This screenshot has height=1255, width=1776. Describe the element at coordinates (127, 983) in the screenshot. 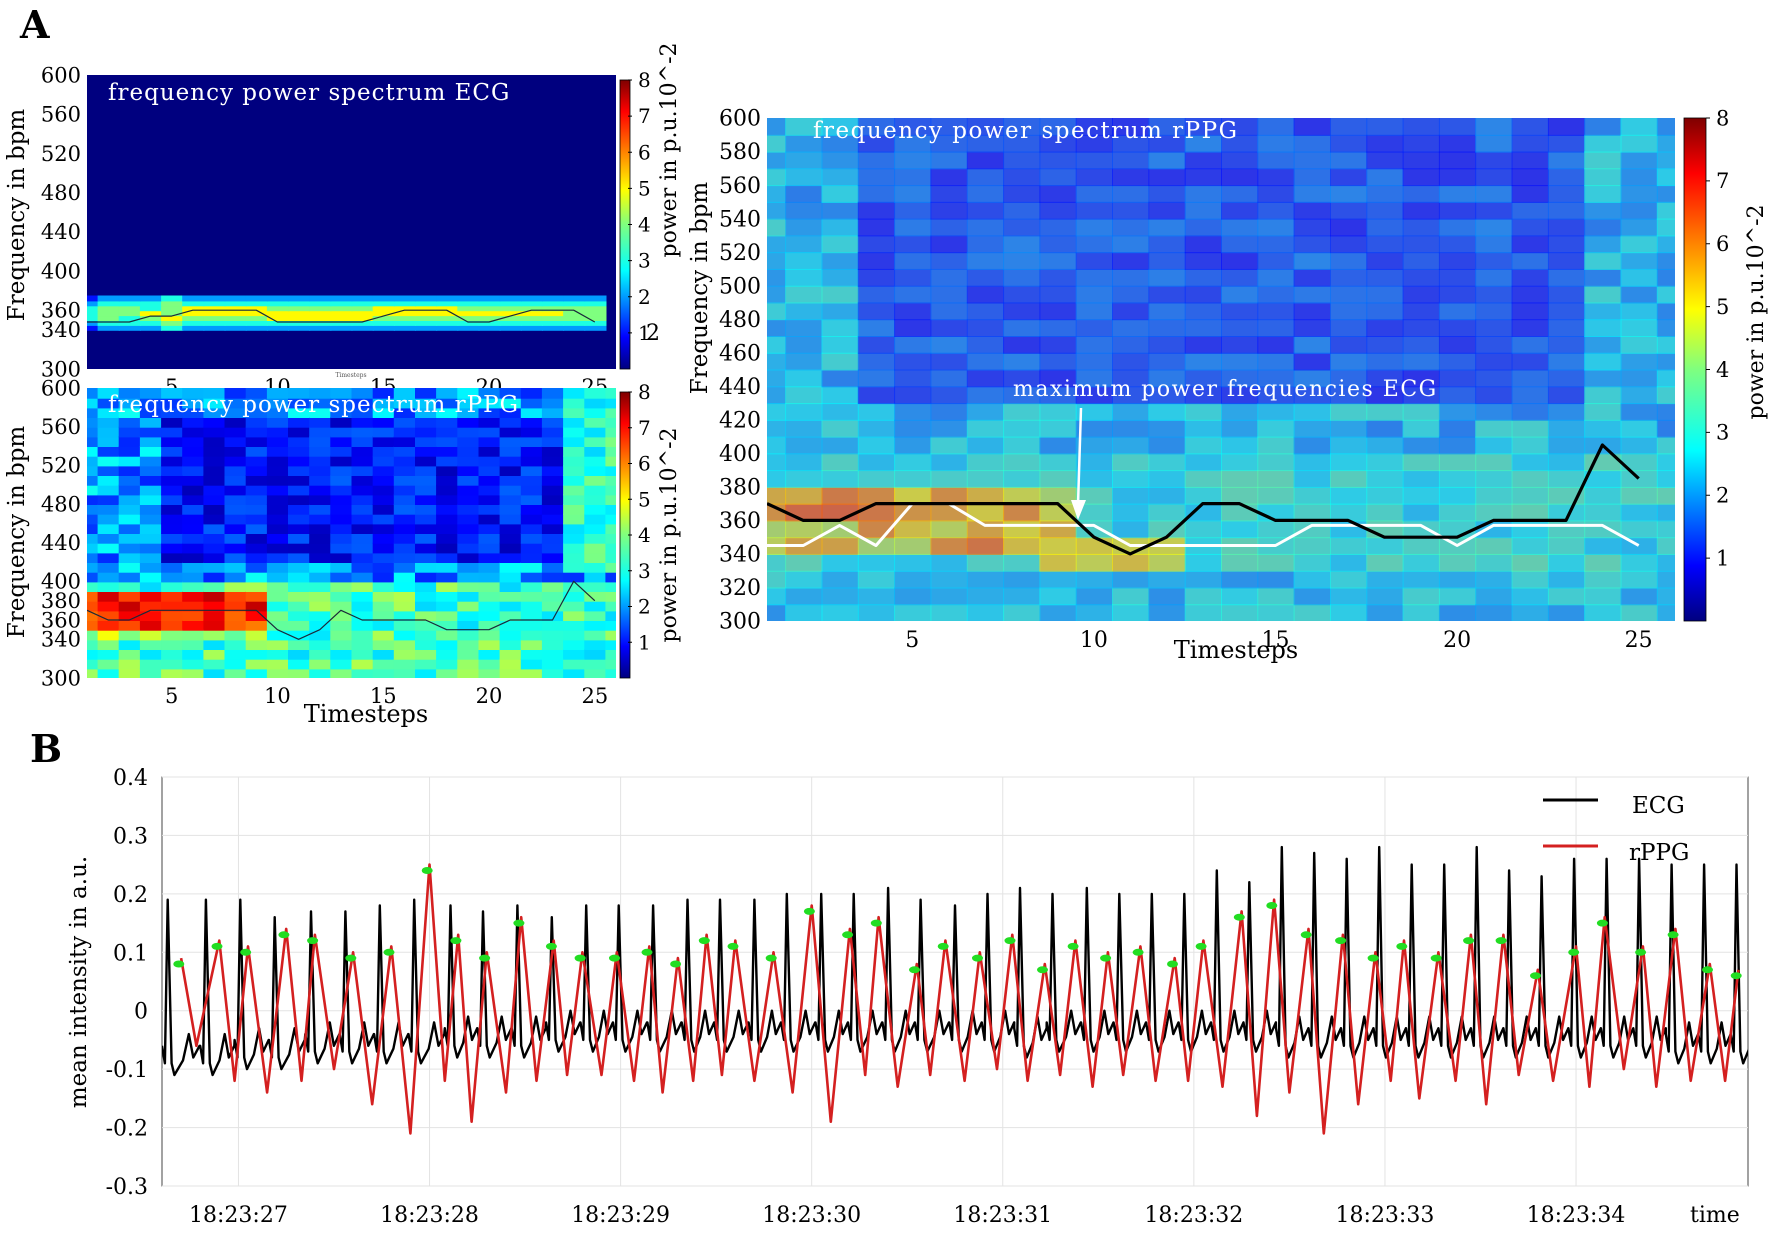

I see `time-series-y-ticks: -0.3-0.2-0.100.10.20.30.4` at that location.